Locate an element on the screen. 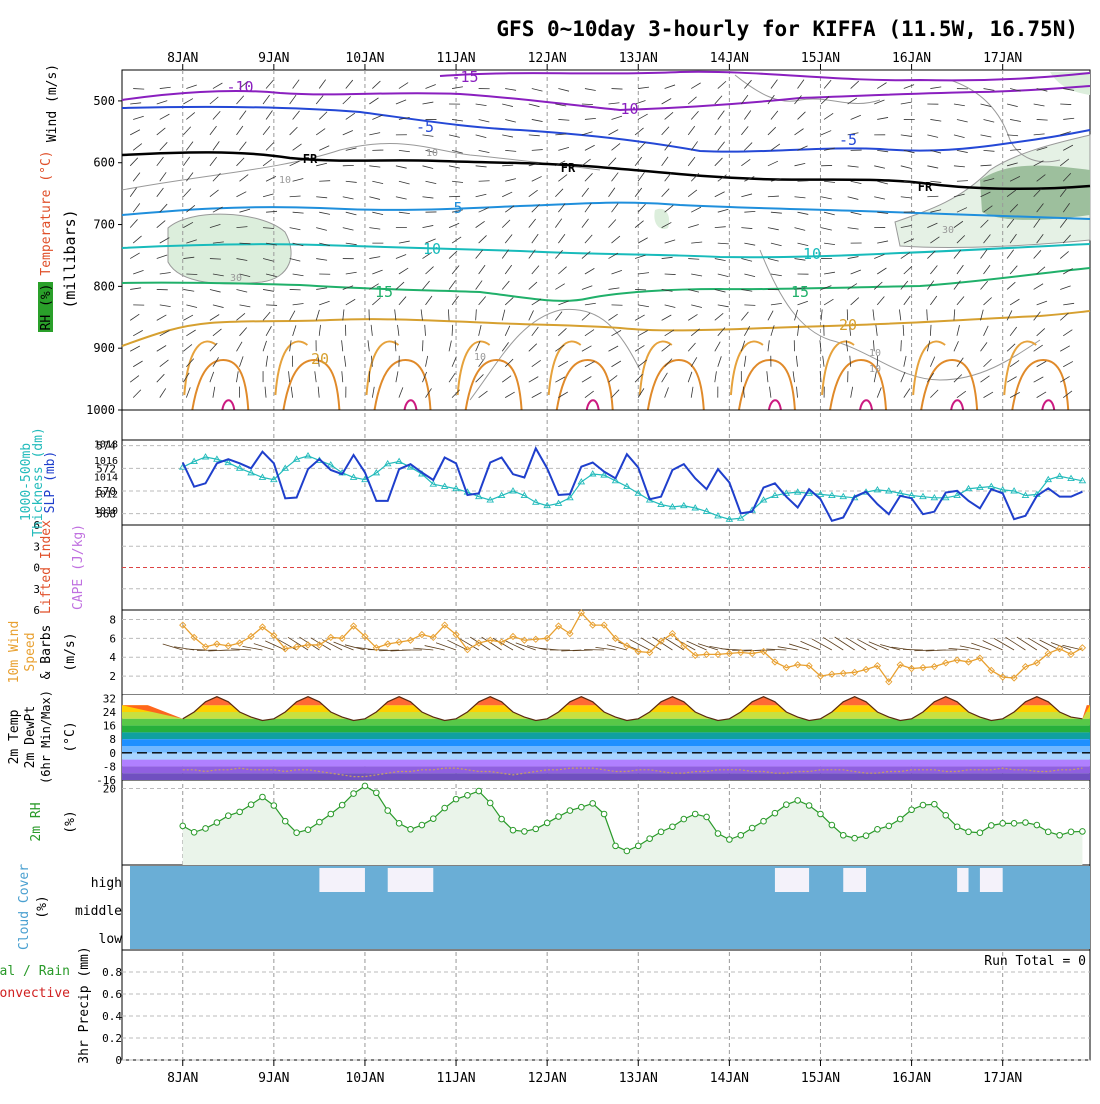 The height and width of the screenshot is (1104, 1100). isotherm-30-cell is located at coordinates (228, 405).